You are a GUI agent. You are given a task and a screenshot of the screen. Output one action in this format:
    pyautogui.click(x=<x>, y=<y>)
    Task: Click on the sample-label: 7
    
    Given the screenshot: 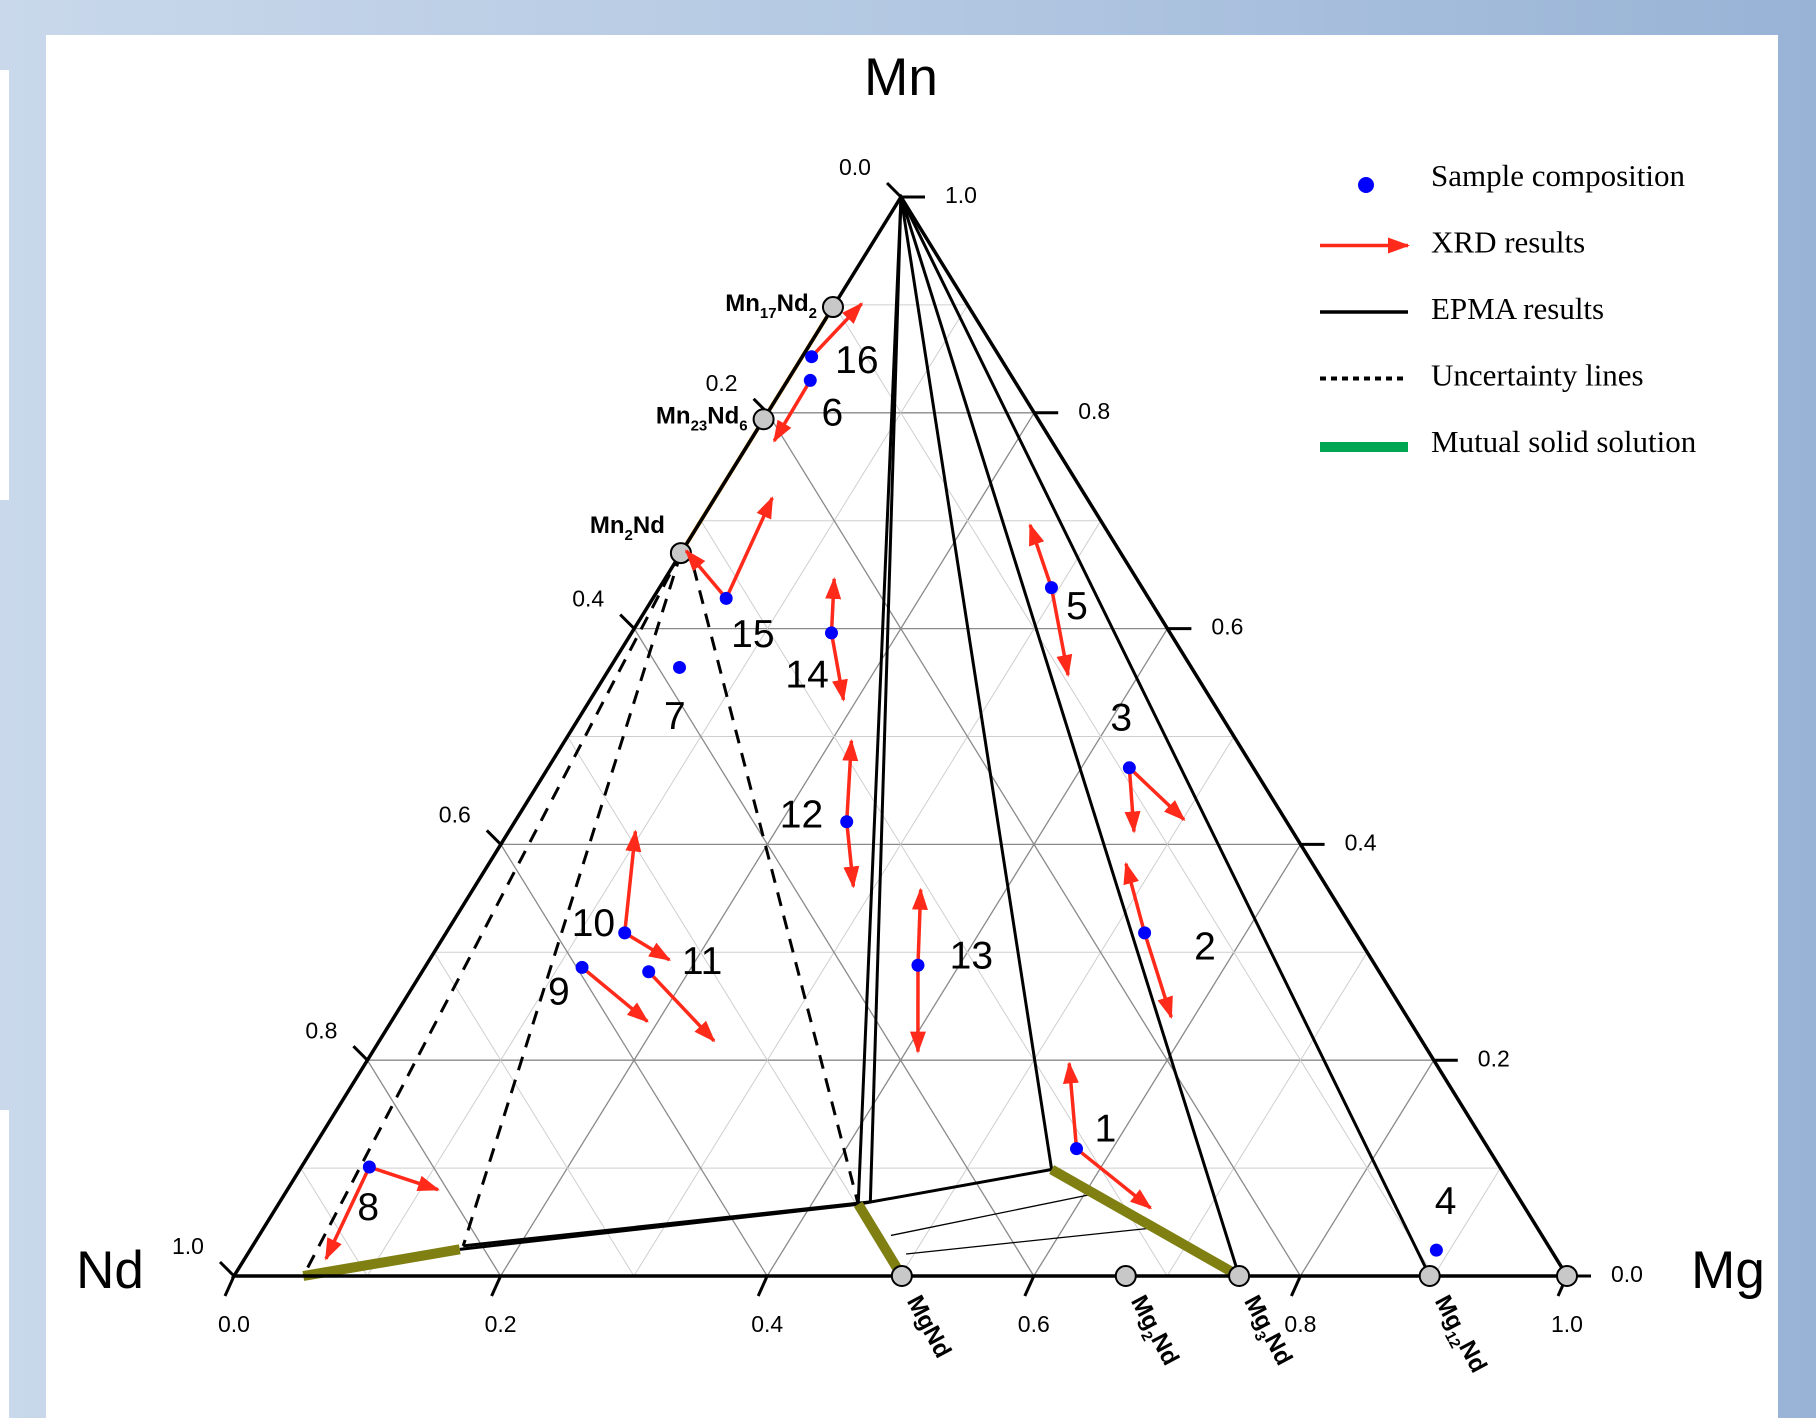 What is the action you would take?
    pyautogui.click(x=675, y=716)
    